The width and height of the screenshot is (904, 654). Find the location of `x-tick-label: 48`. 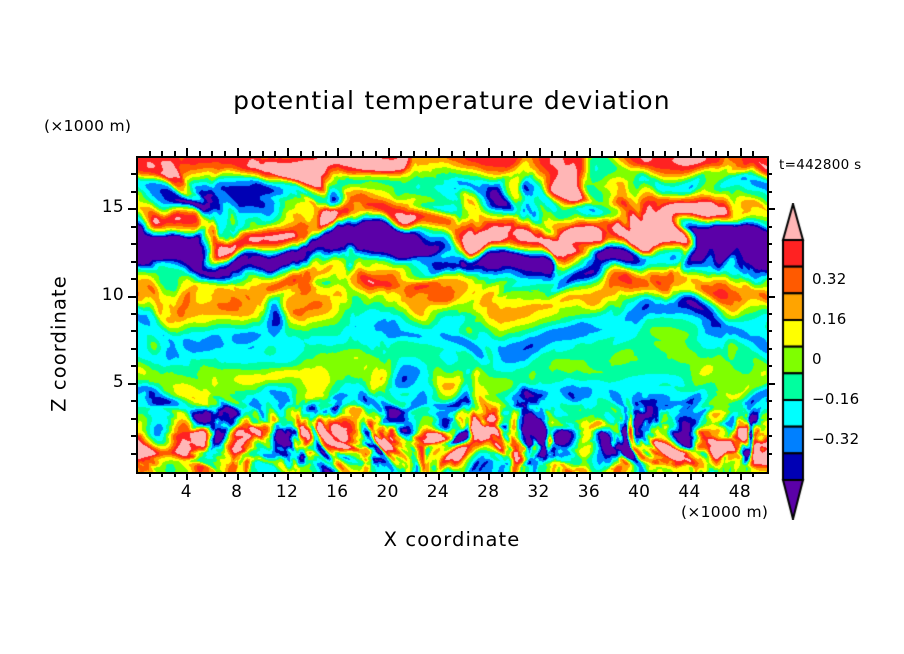

x-tick-label: 48 is located at coordinates (739, 492).